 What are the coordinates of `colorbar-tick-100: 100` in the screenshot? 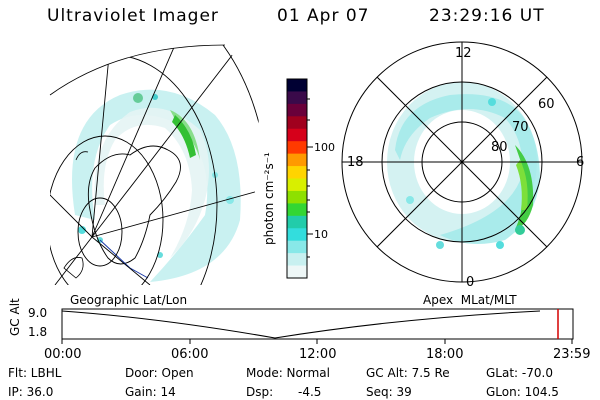 It's located at (324, 147).